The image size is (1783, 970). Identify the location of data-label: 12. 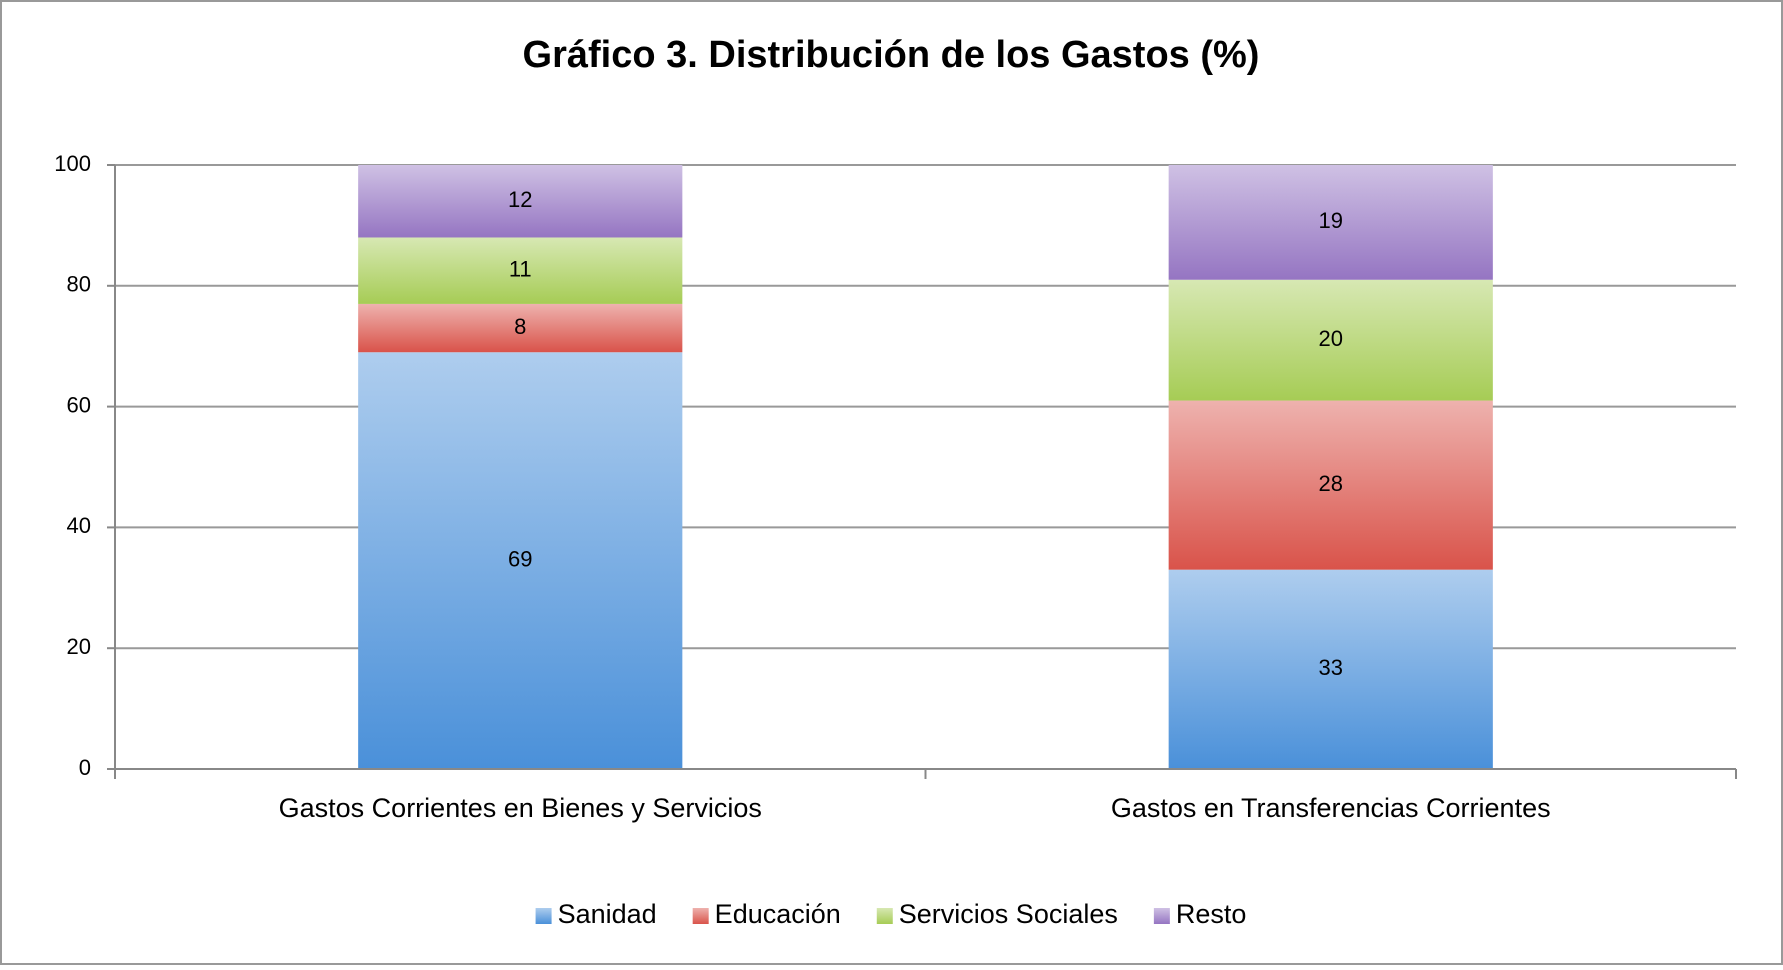
(520, 199).